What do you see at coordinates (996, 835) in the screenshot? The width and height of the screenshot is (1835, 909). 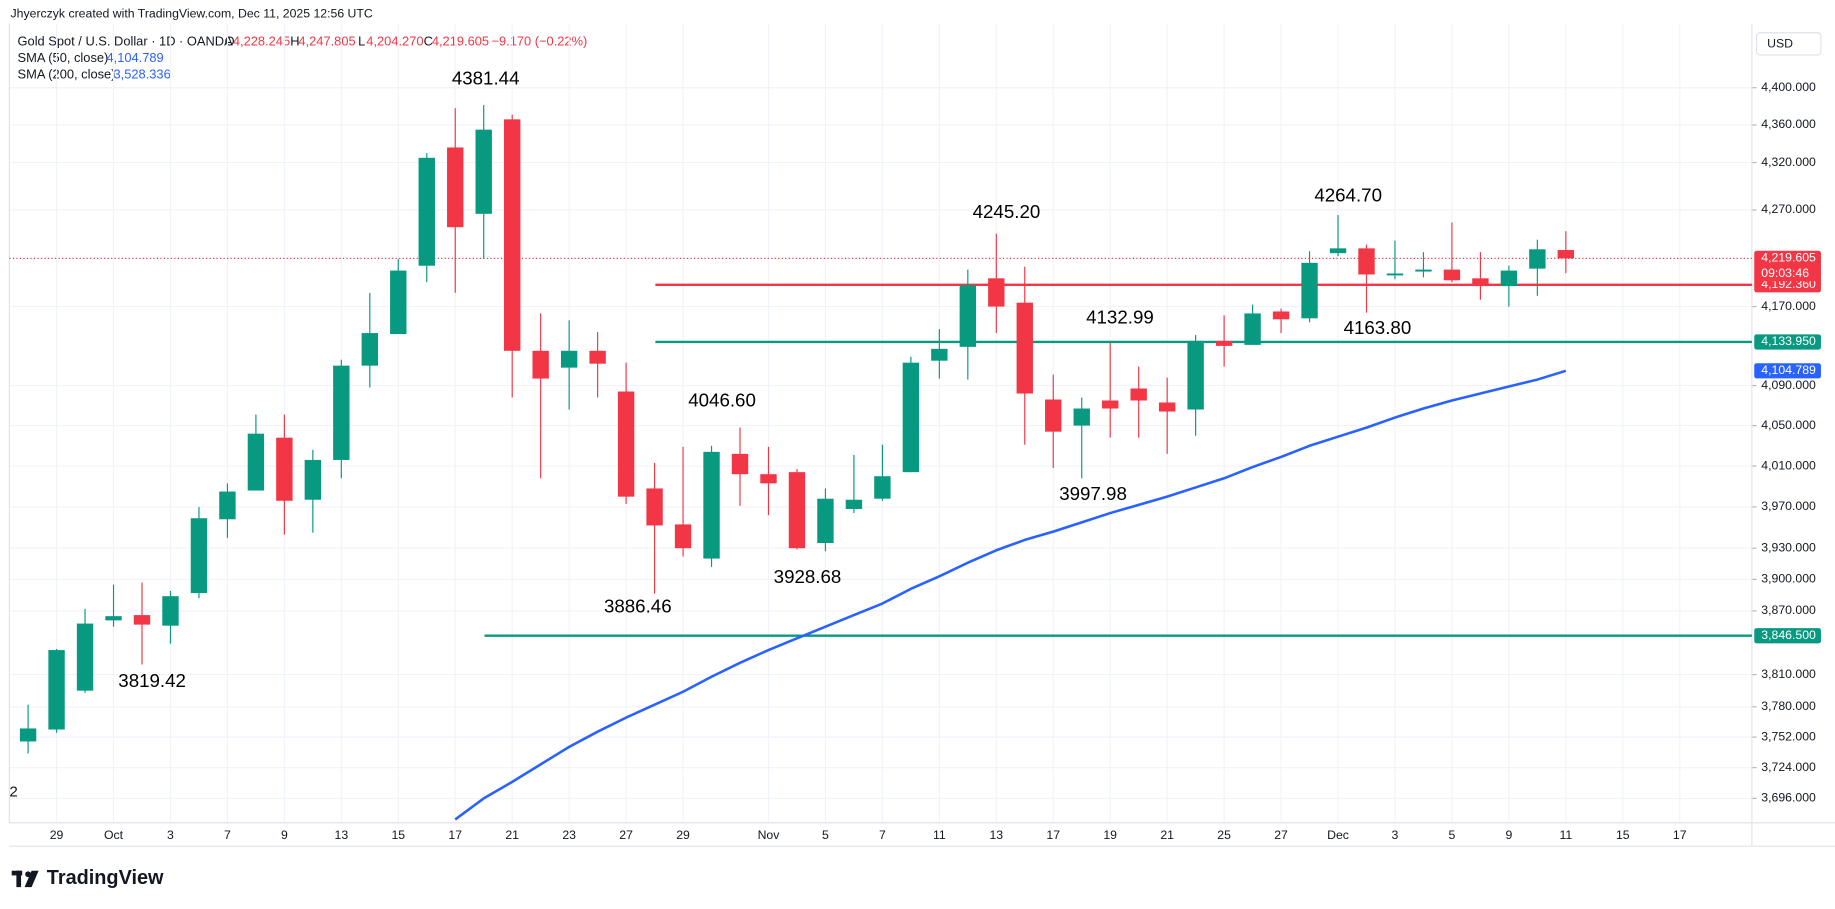 I see `x-tick-label: 13` at bounding box center [996, 835].